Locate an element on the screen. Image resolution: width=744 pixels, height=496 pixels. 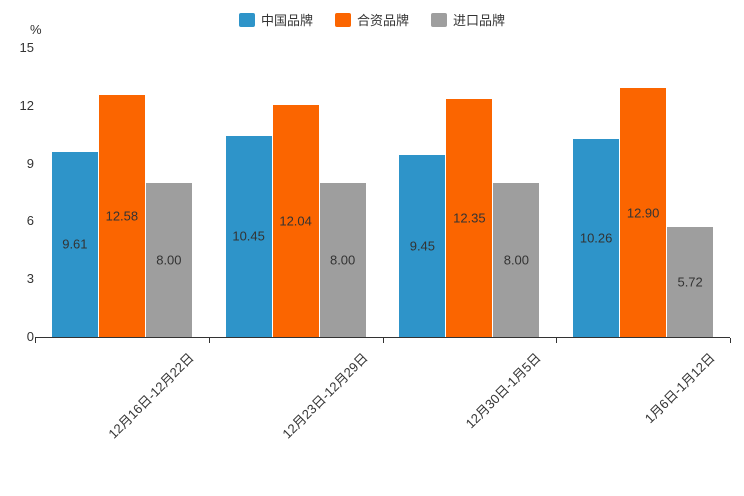
bar-value-label: 5.72 is located at coordinates (690, 282).